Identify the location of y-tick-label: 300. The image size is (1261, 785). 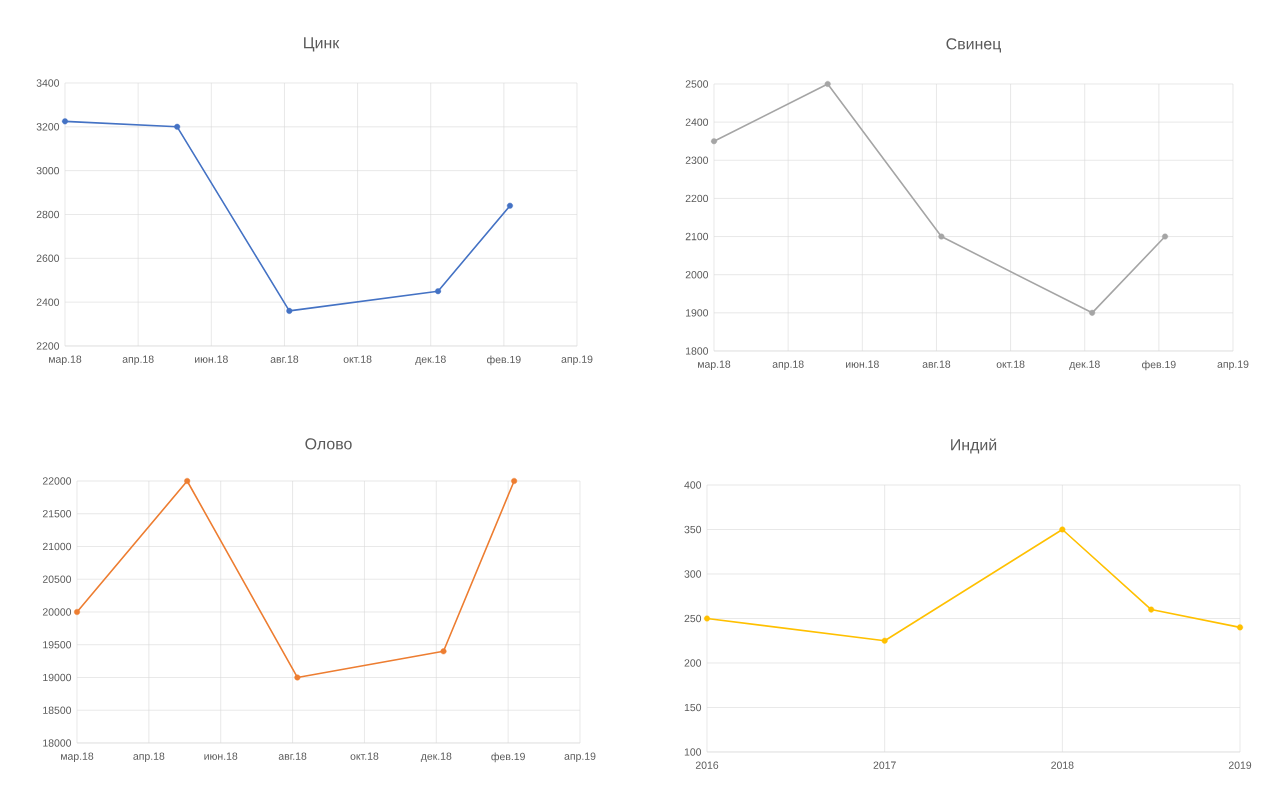
(693, 574).